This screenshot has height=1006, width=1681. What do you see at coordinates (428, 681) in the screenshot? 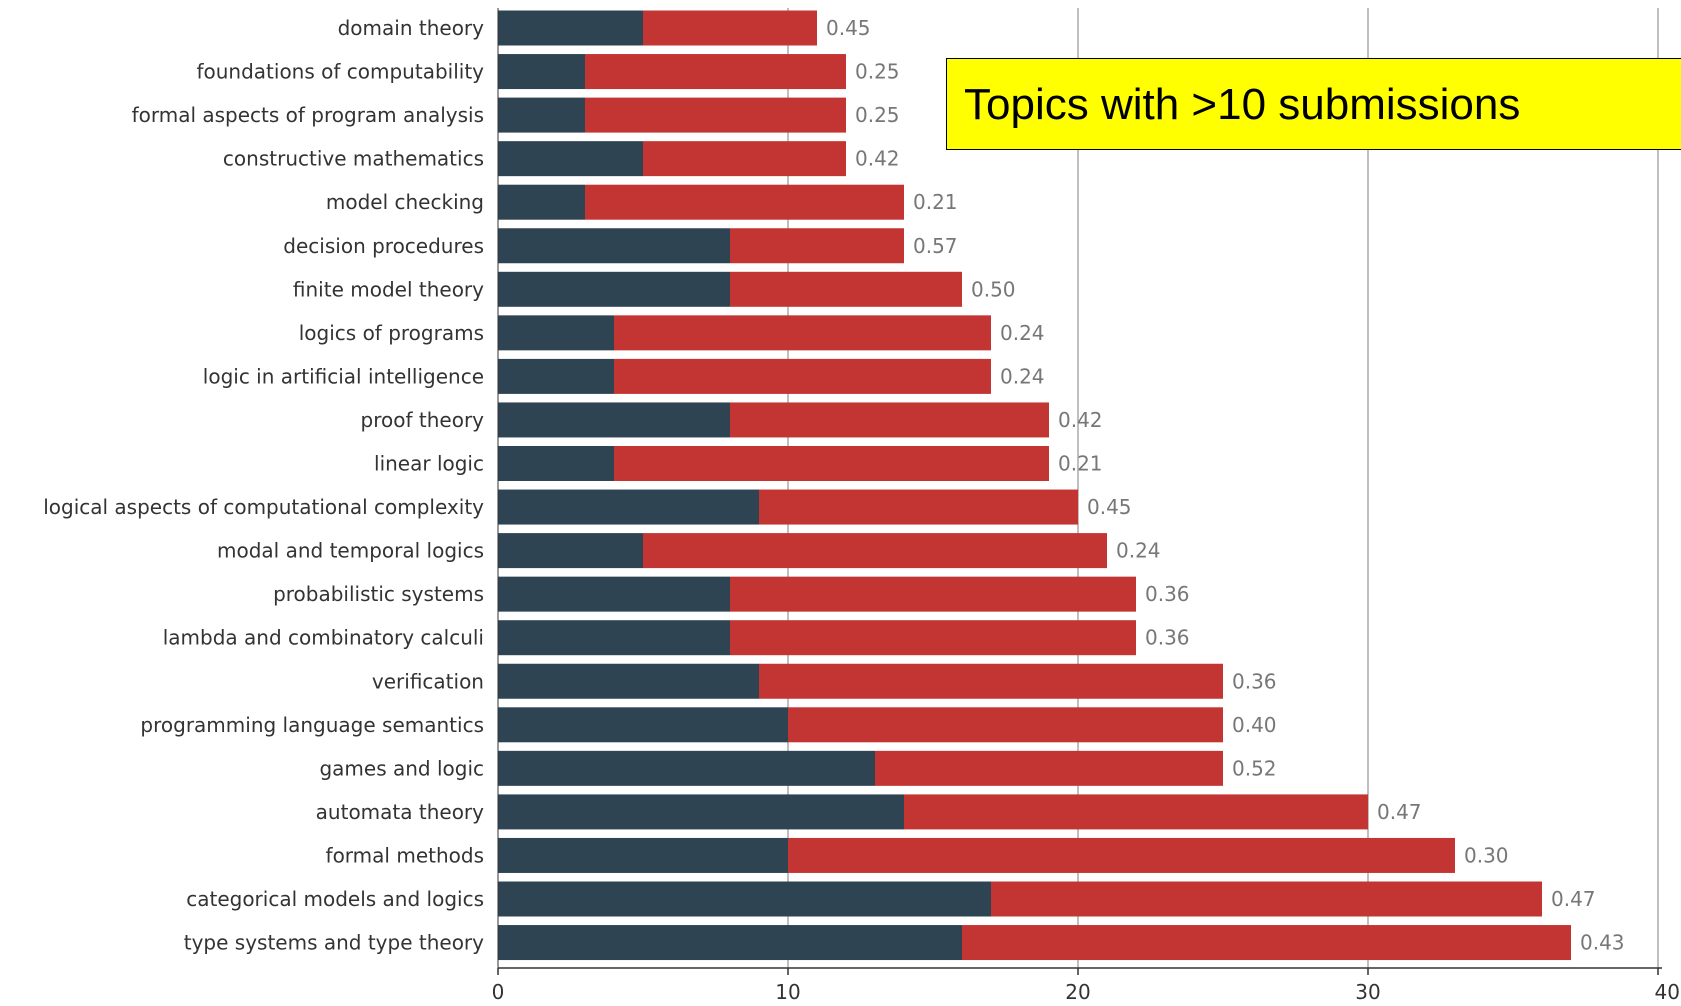
I see `category-label: verification` at bounding box center [428, 681].